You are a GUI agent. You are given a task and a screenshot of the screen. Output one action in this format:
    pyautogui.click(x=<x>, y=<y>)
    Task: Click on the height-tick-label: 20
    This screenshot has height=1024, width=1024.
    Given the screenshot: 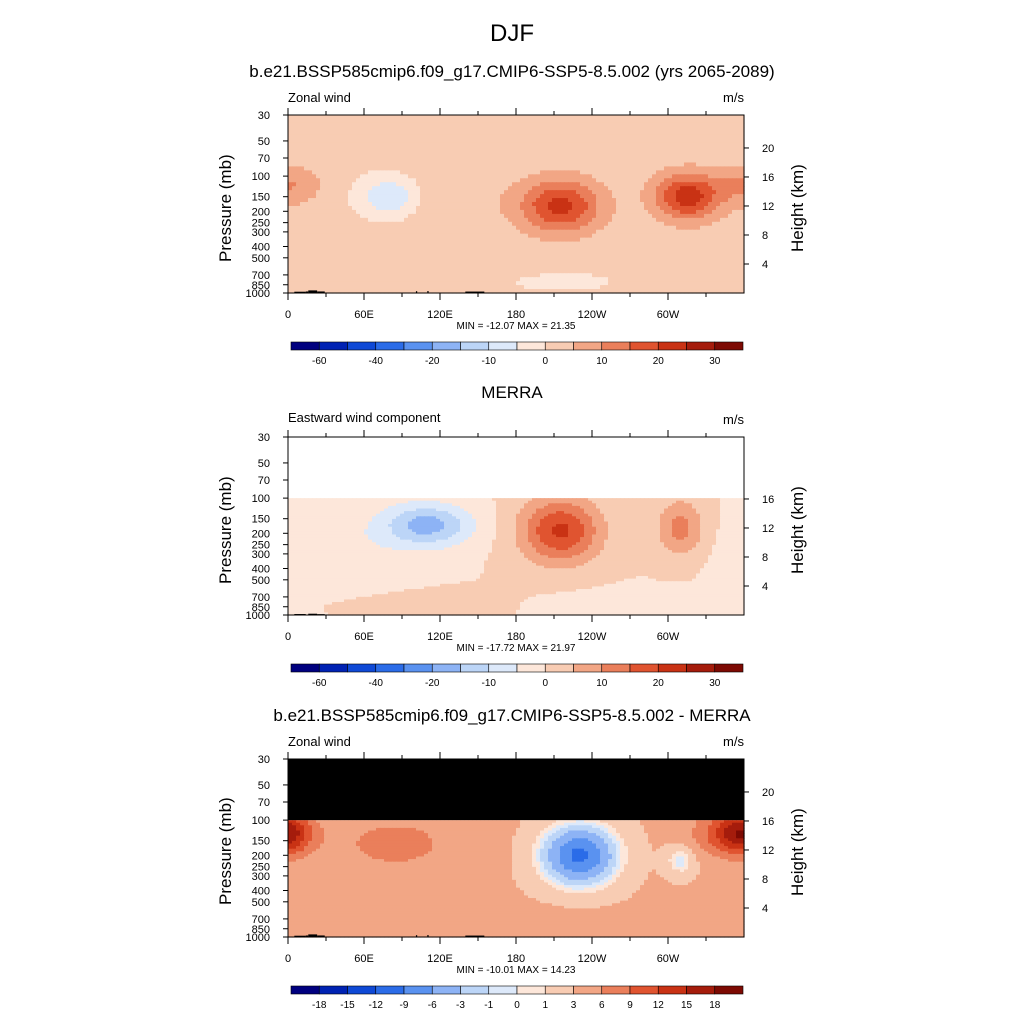 What is the action you would take?
    pyautogui.click(x=768, y=149)
    